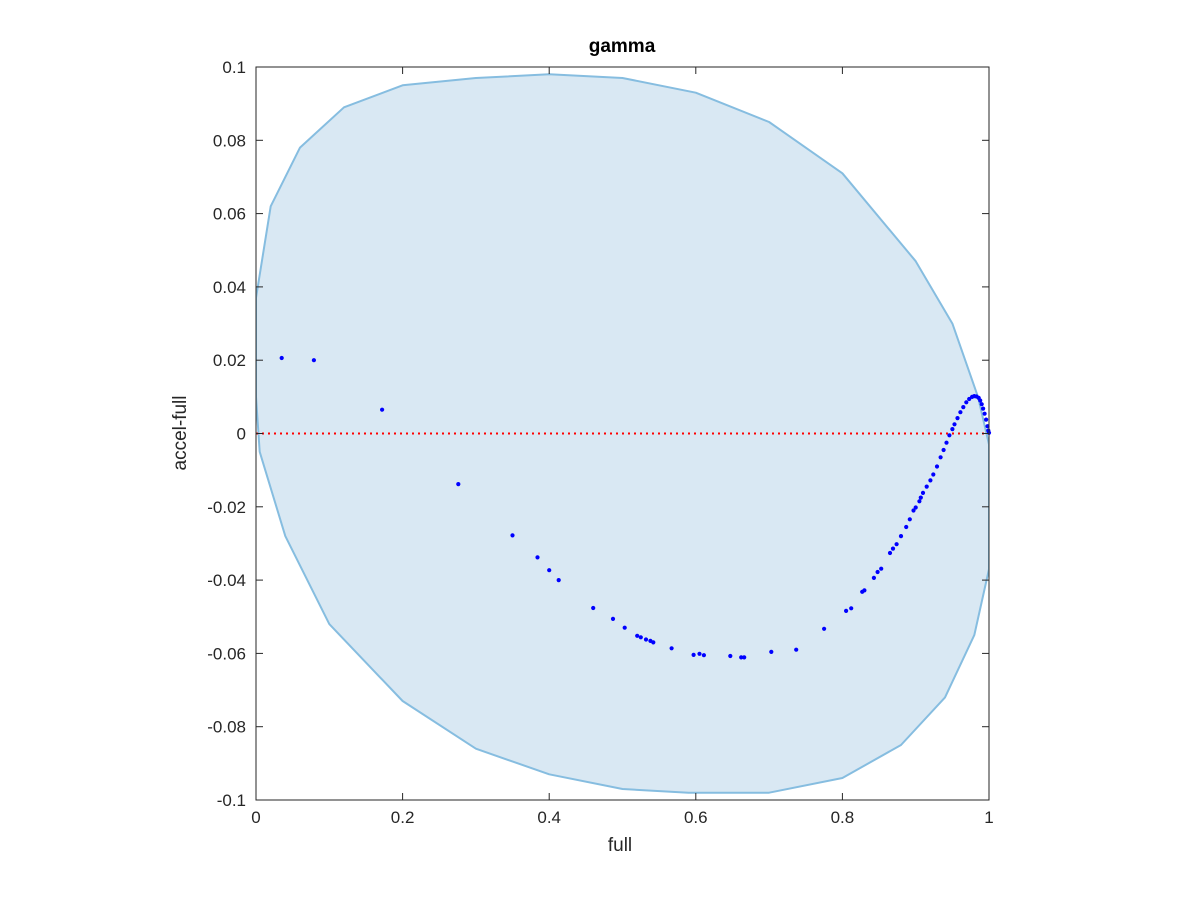  I want to click on x-axis-label: full, so click(620, 845).